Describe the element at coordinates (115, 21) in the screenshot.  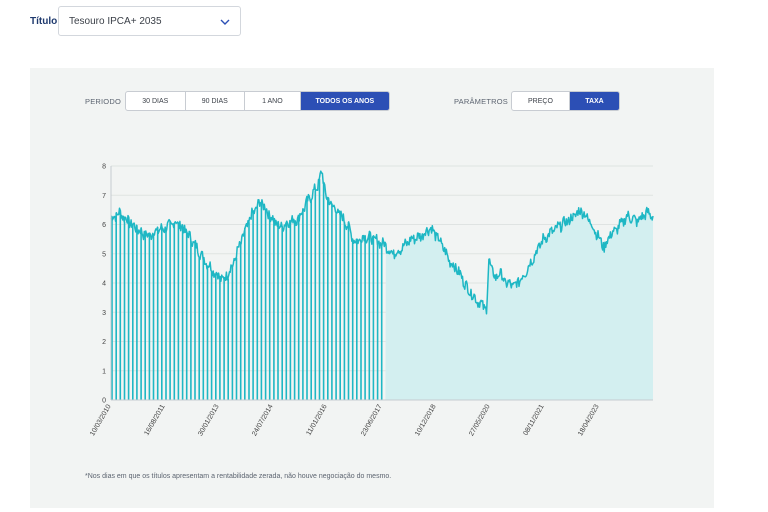
I see `title-select-value: Tesouro IPCA+ 2035` at that location.